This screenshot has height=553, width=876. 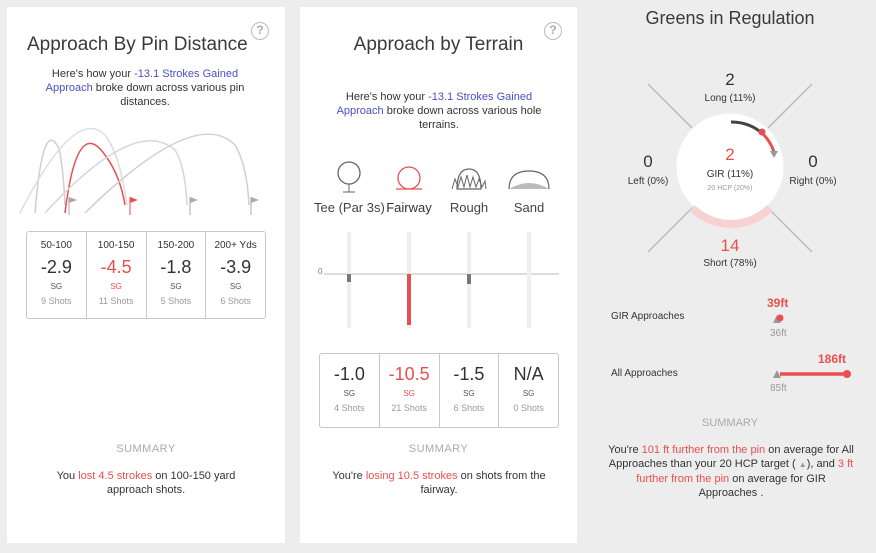 What do you see at coordinates (644, 373) in the screenshot?
I see `all-approaches-label: All Approaches` at bounding box center [644, 373].